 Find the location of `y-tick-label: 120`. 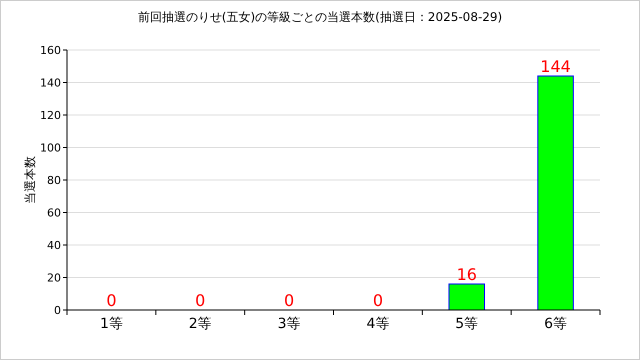

y-tick-label: 120 is located at coordinates (50, 115).